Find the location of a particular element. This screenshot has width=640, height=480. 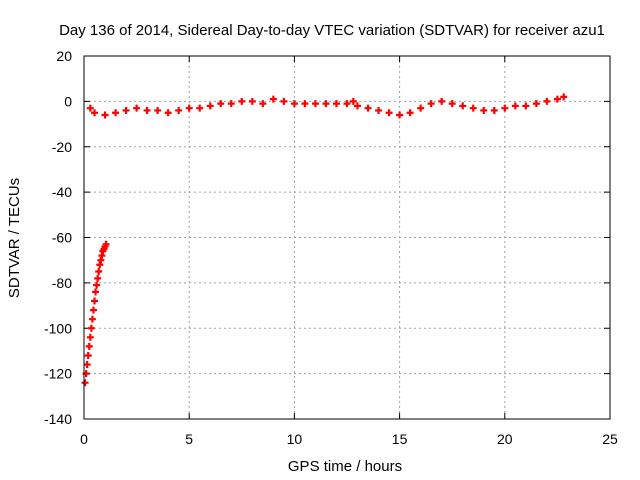

y-axis-label: SDTVAR / TECUs is located at coordinates (14, 238).